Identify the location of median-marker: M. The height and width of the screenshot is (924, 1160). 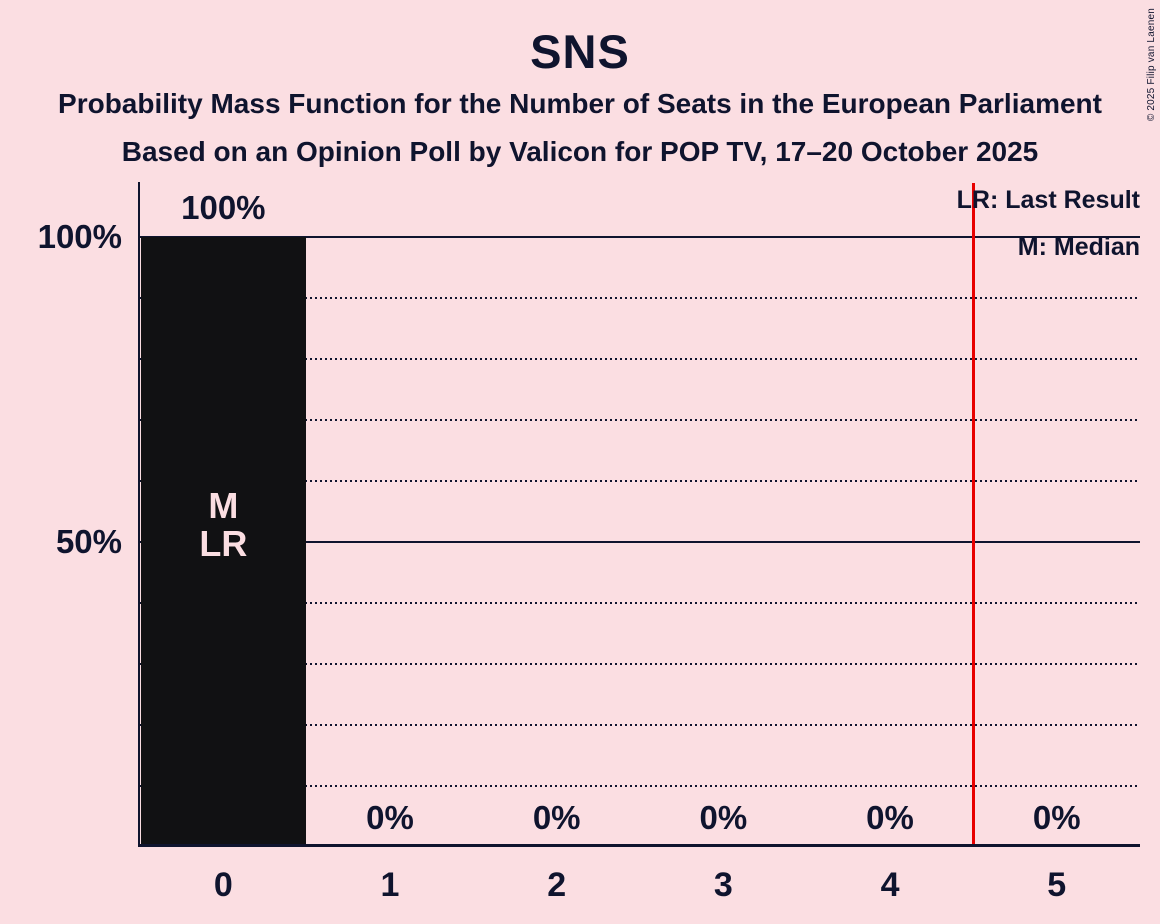
(223, 506).